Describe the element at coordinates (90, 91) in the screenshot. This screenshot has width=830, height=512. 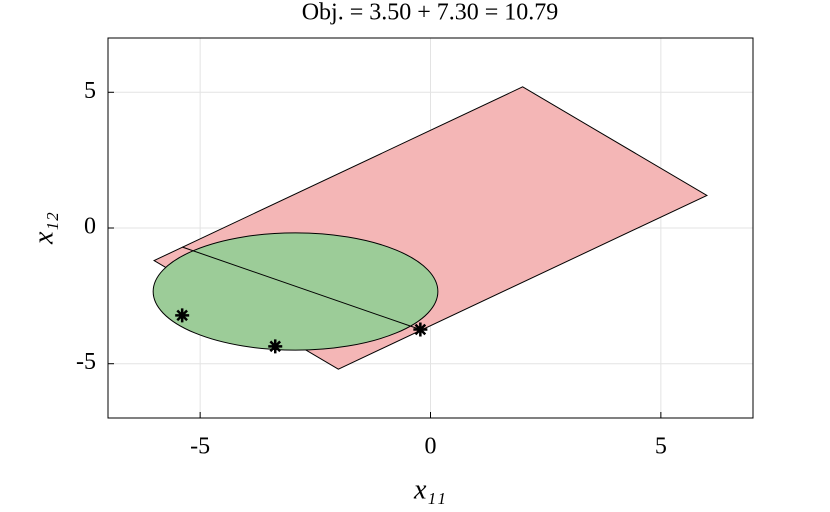
I see `y-tick-label: 5` at that location.